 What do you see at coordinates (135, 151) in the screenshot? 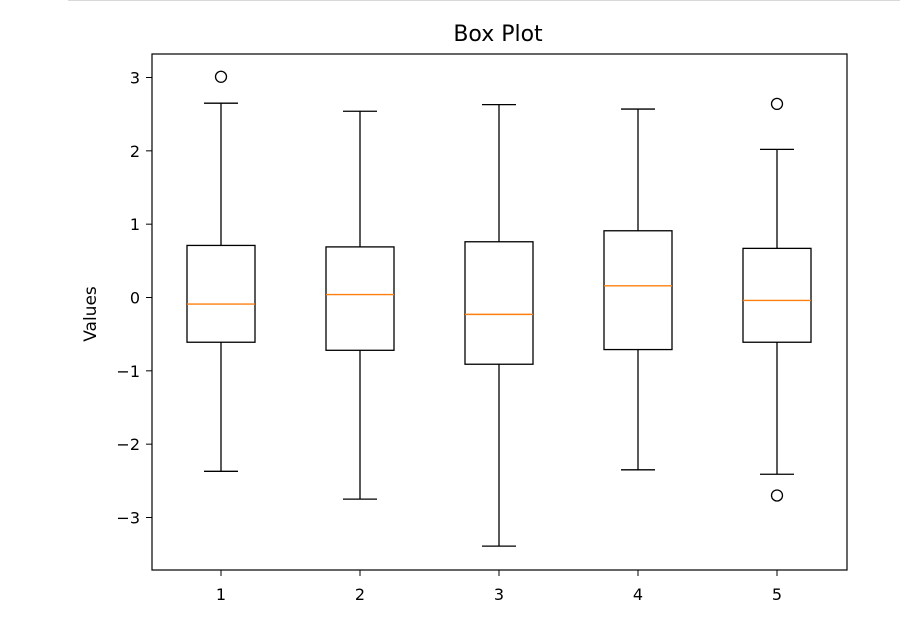
I see `y-tick-label: 2` at bounding box center [135, 151].